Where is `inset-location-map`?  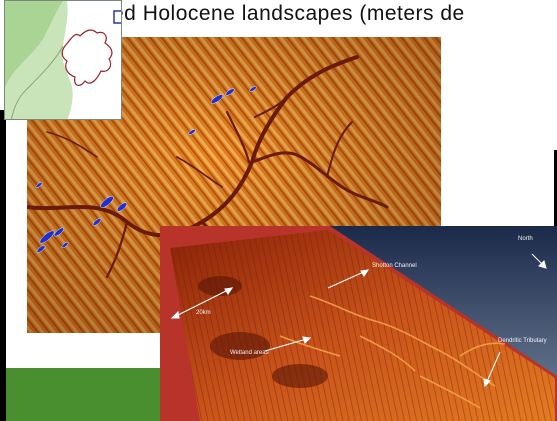 inset-location-map is located at coordinates (63, 60).